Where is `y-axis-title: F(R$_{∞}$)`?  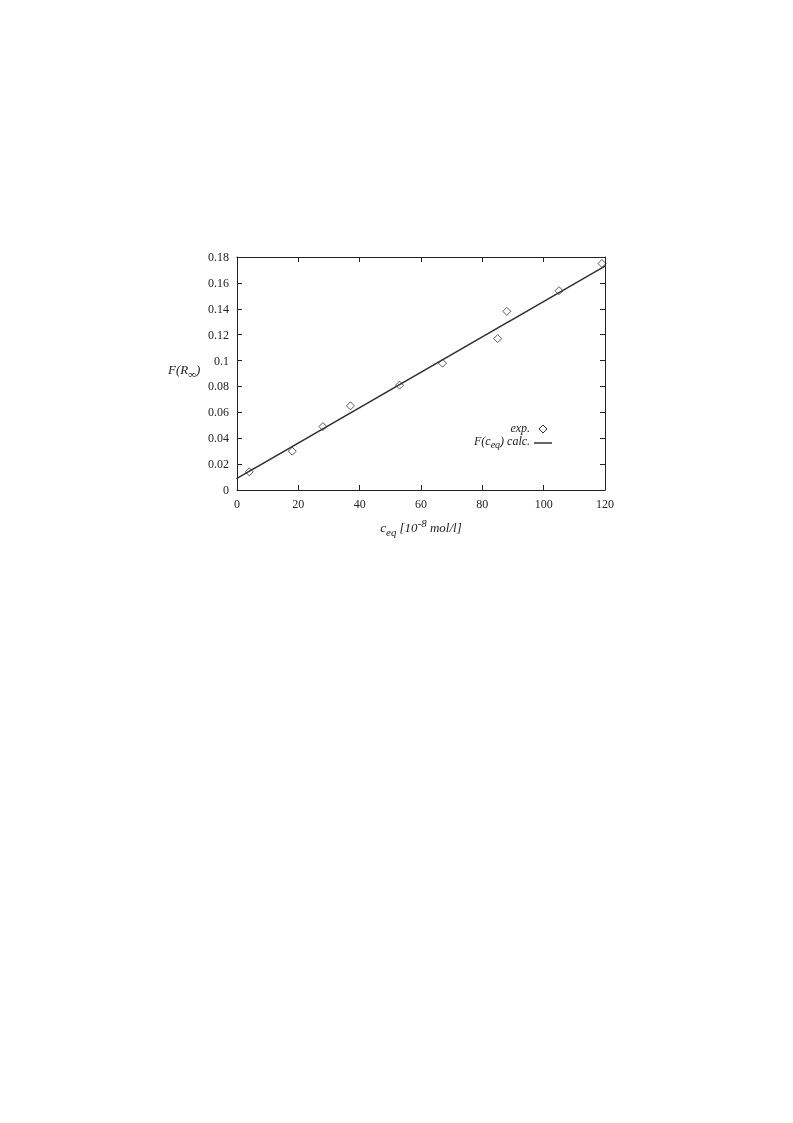
y-axis-title: F(R$_{∞}$) is located at coordinates (184, 370).